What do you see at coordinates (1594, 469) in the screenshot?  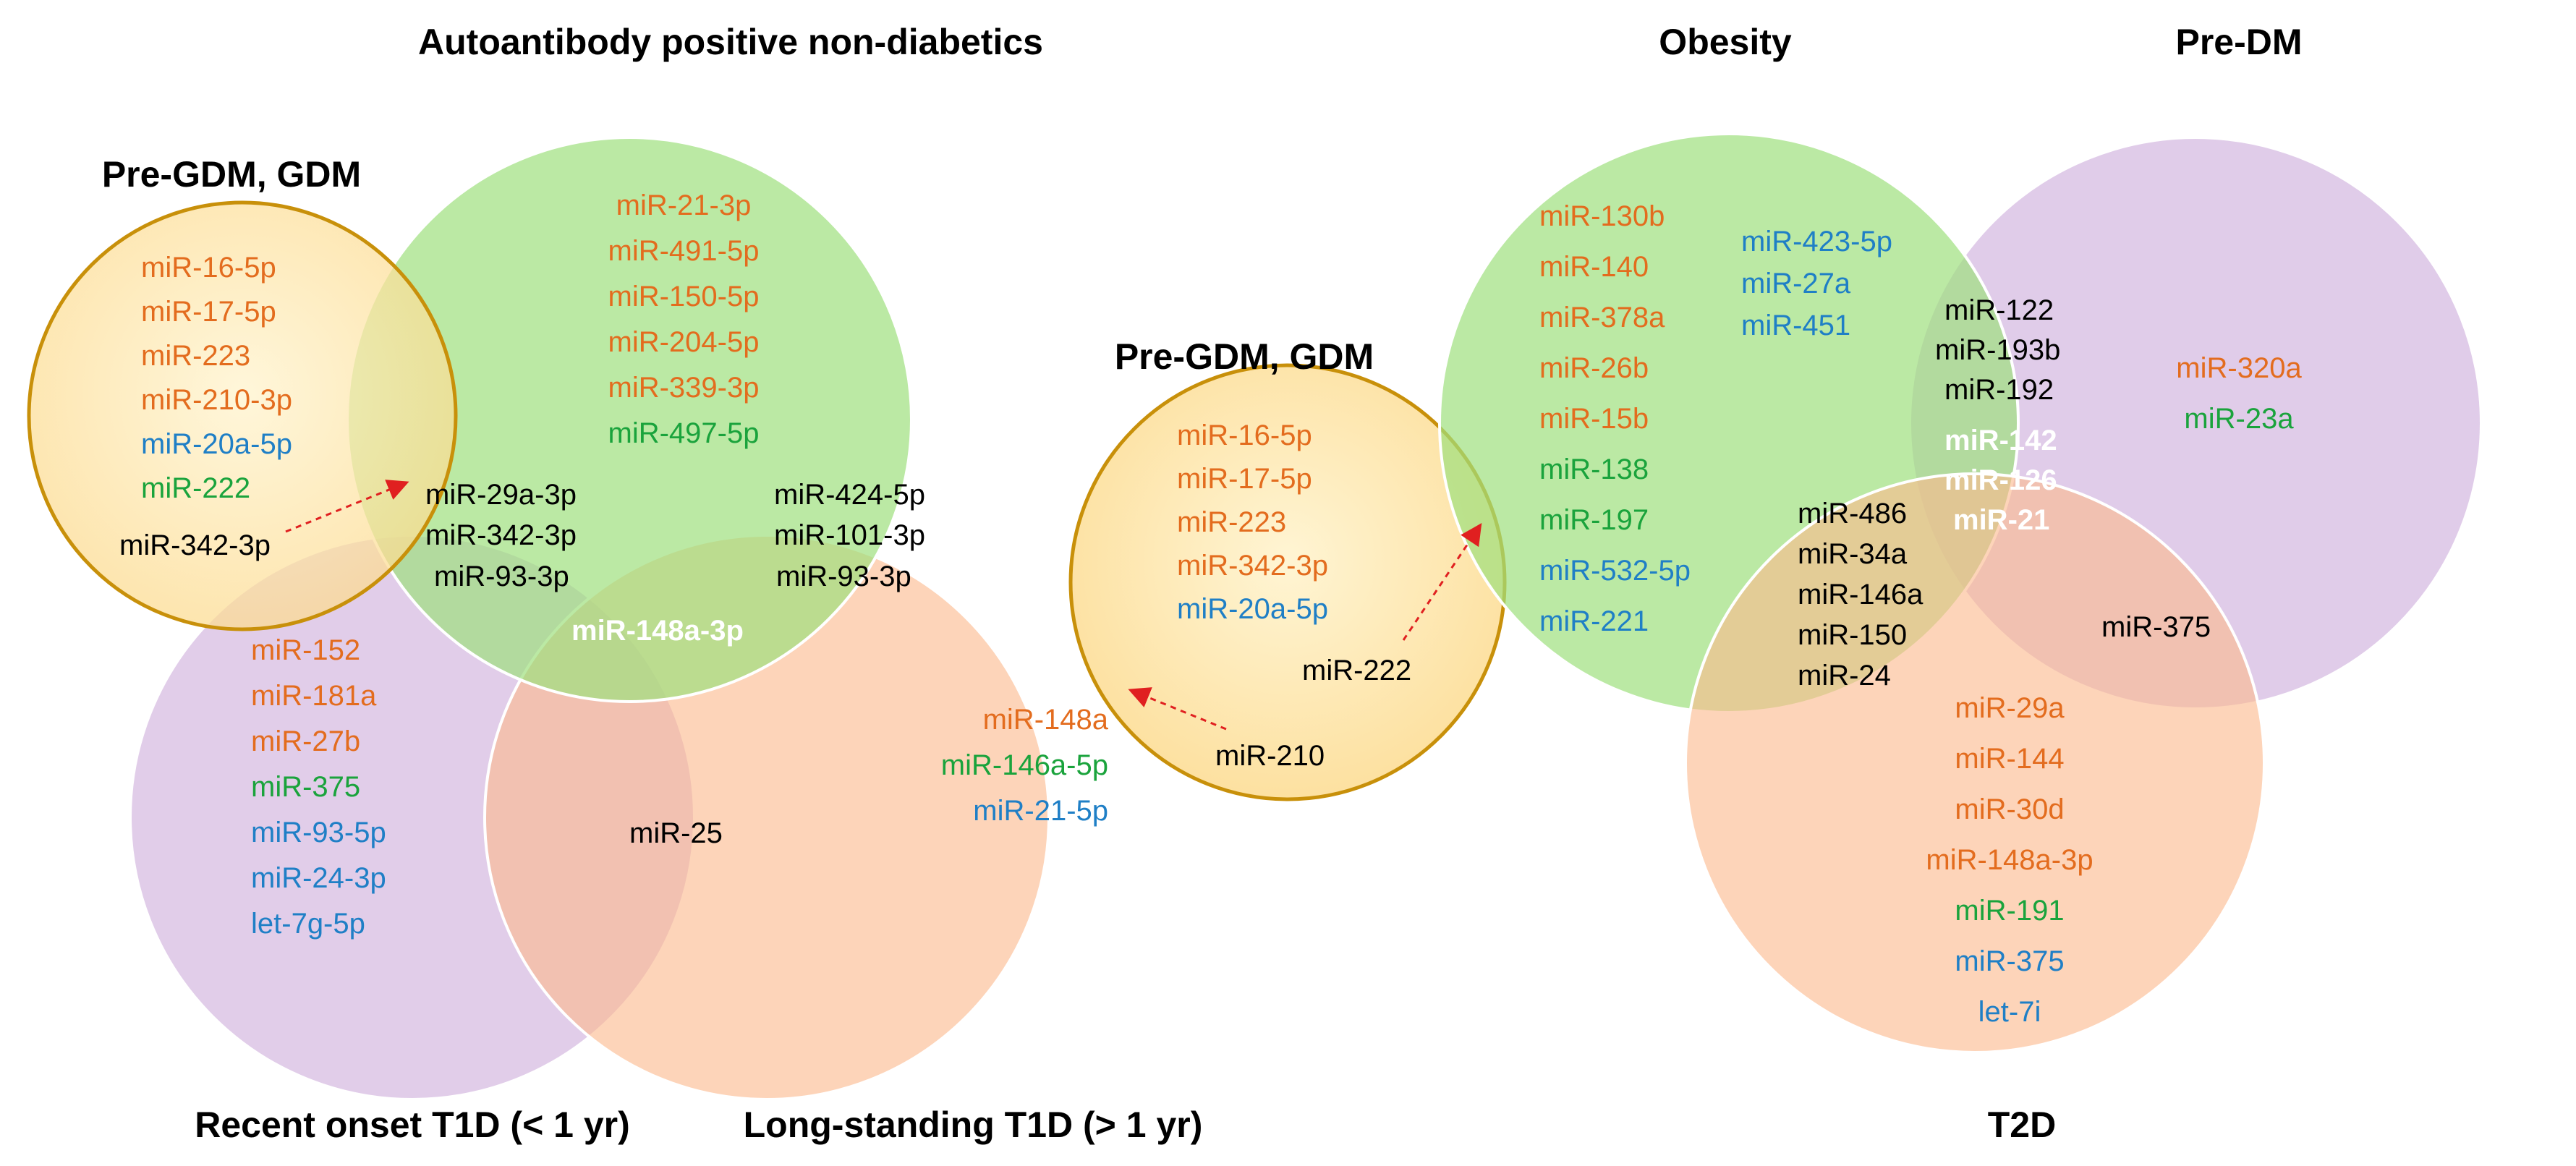 I see `mirna-label: miR-138` at bounding box center [1594, 469].